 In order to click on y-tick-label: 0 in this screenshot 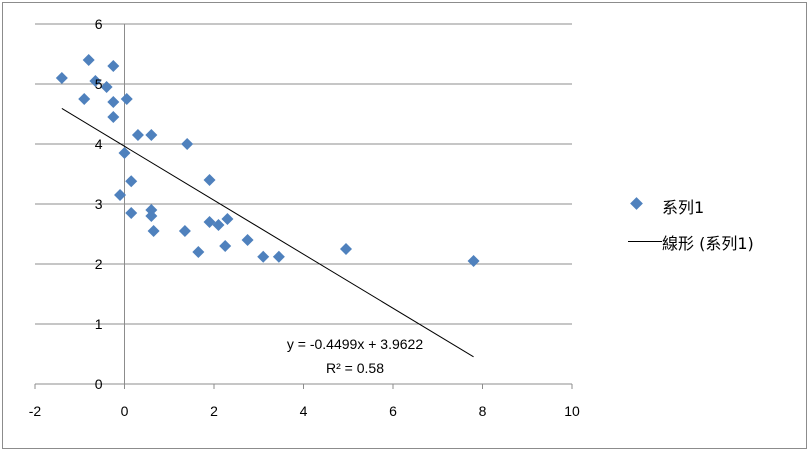, I will do `click(99, 384)`.